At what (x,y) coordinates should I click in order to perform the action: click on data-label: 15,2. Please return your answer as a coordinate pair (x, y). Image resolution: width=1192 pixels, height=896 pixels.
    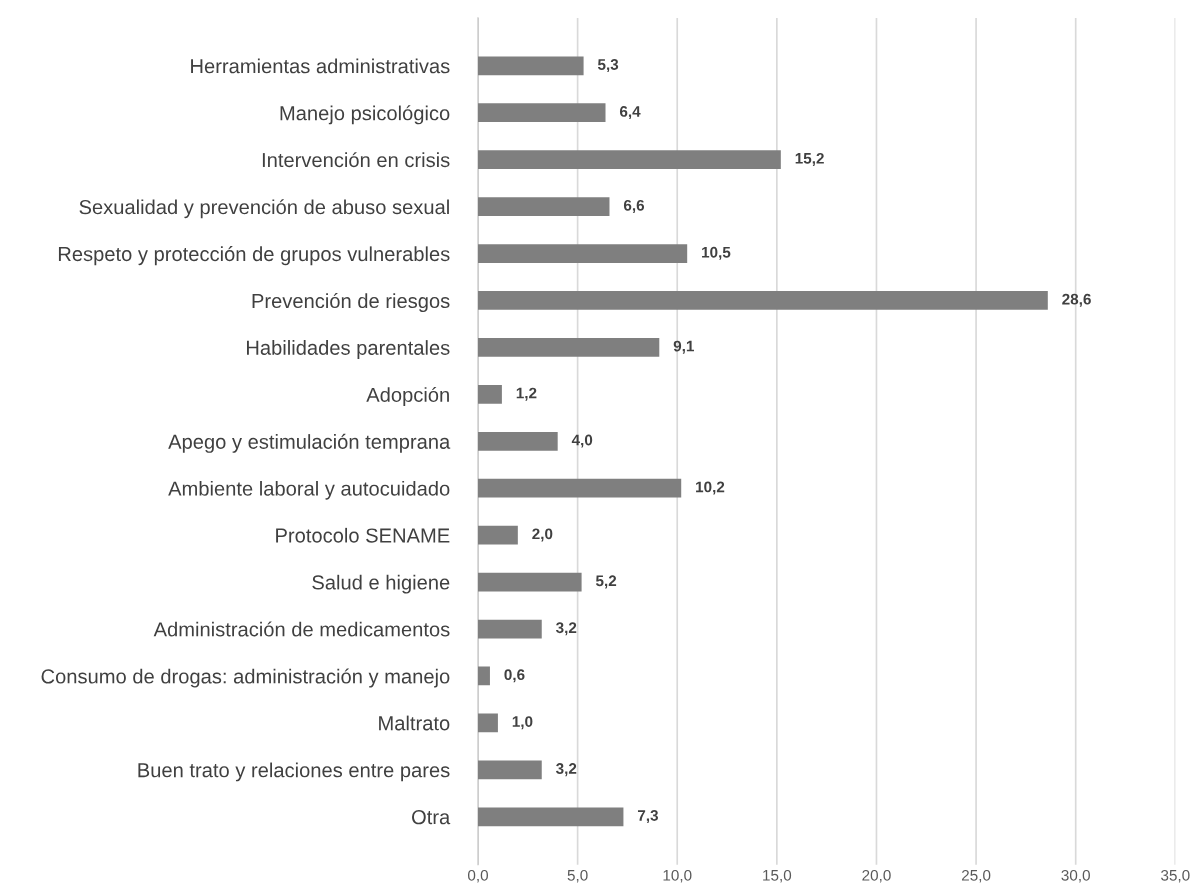
    Looking at the image, I should click on (809, 159).